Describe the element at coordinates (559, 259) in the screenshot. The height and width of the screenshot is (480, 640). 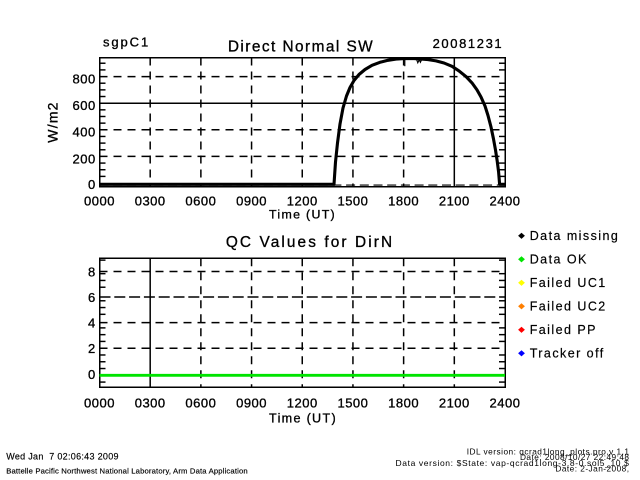
I see `svg-text: Data OK` at that location.